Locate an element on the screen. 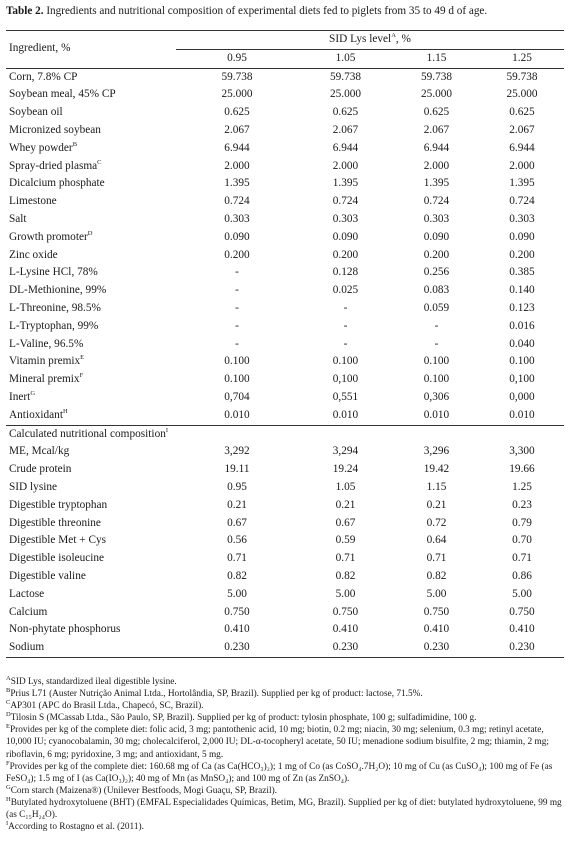 The image size is (572, 845). ingredient-row: Zinc oxide 0.200 0.200 0.200 0.200 is located at coordinates (285, 256).